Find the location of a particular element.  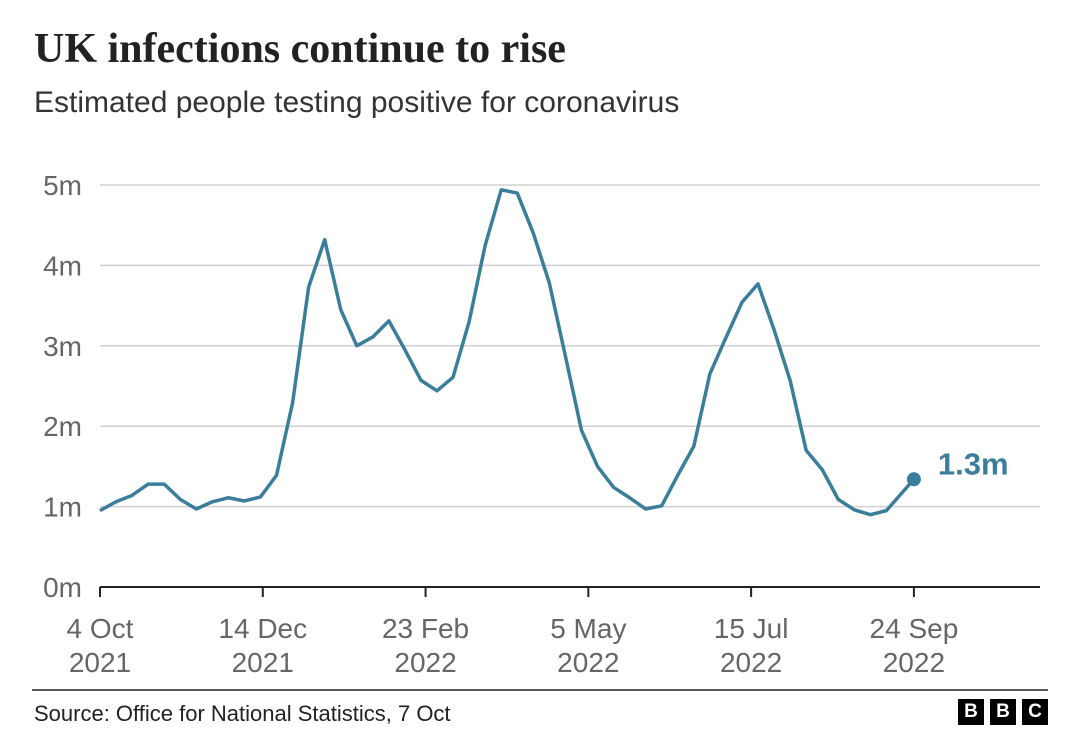

x-tick-label: 24 Sep 2022 is located at coordinates (914, 645).